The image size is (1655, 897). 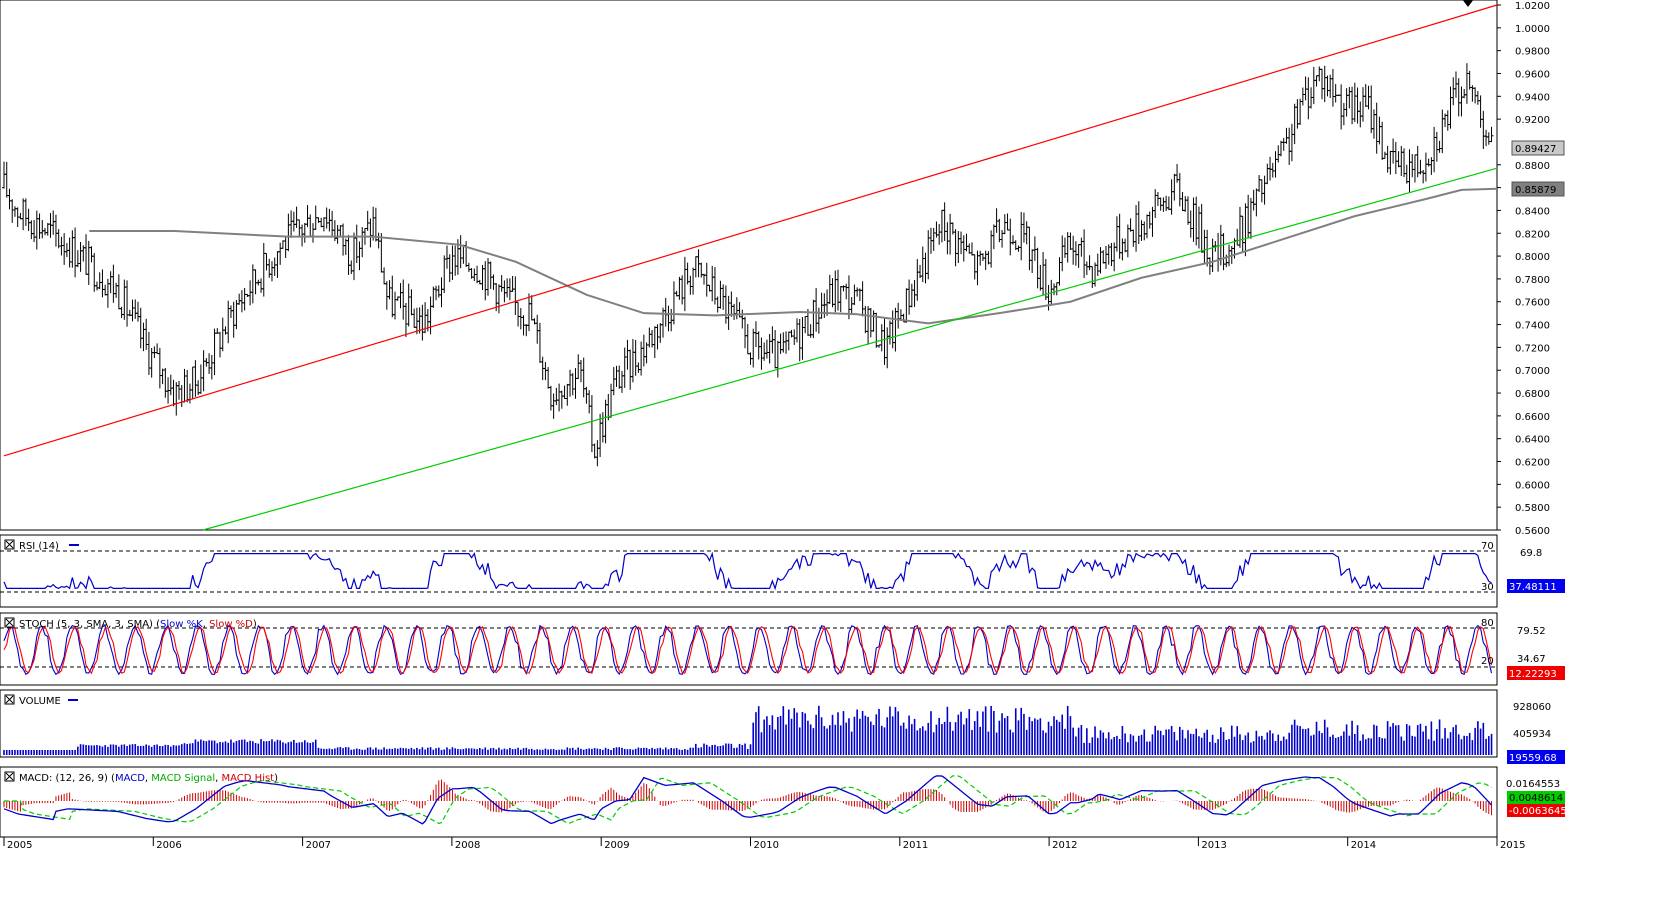 I want to click on rsi-level-low: 30, so click(x=1487, y=587).